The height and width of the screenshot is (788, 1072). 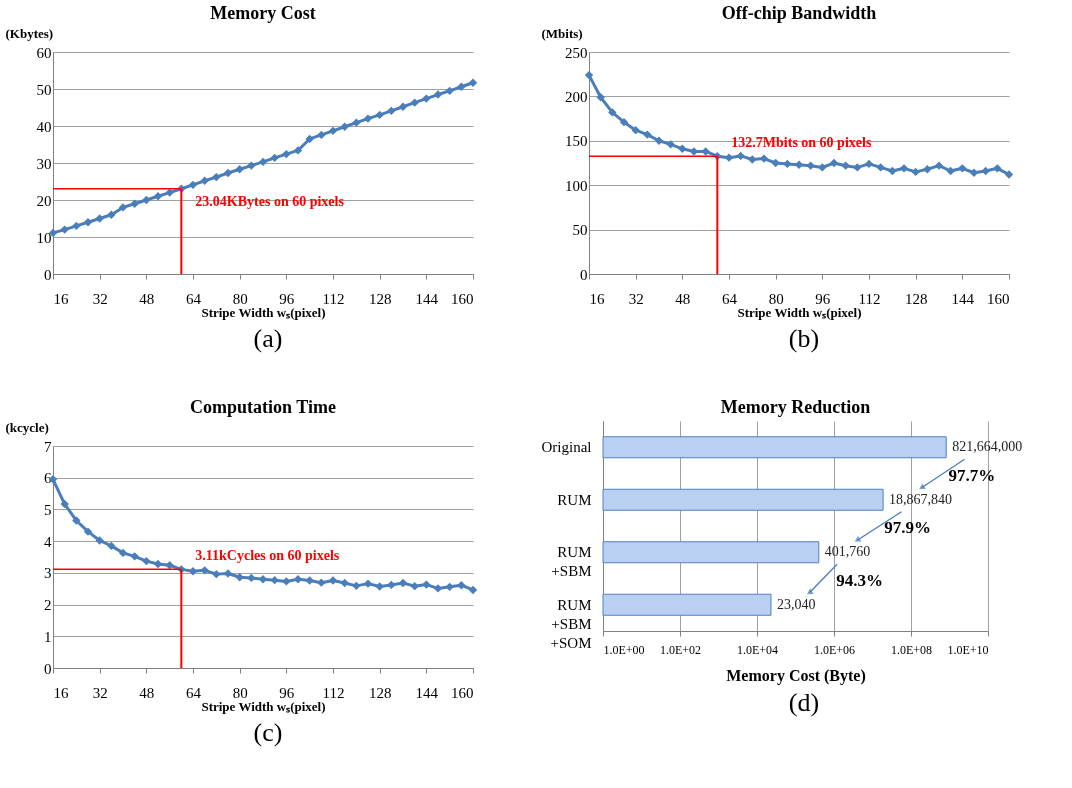 What do you see at coordinates (194, 298) in the screenshot?
I see `x-tick-label: 64` at bounding box center [194, 298].